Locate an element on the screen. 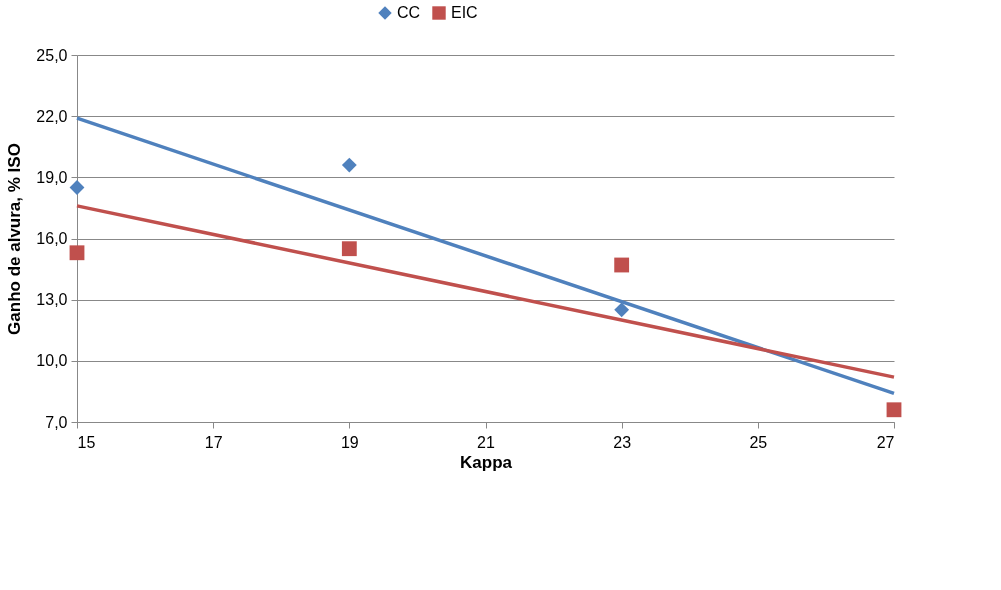 The width and height of the screenshot is (1001, 590). y-tick-label: 7,0 is located at coordinates (56, 422).